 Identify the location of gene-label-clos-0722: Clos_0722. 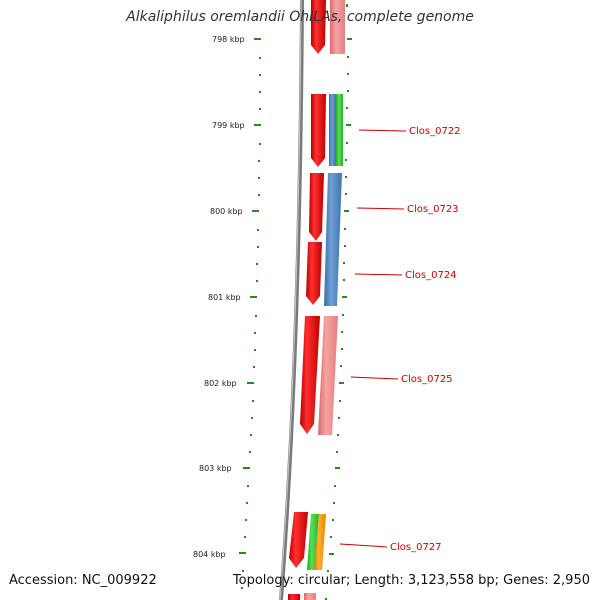
(435, 131).